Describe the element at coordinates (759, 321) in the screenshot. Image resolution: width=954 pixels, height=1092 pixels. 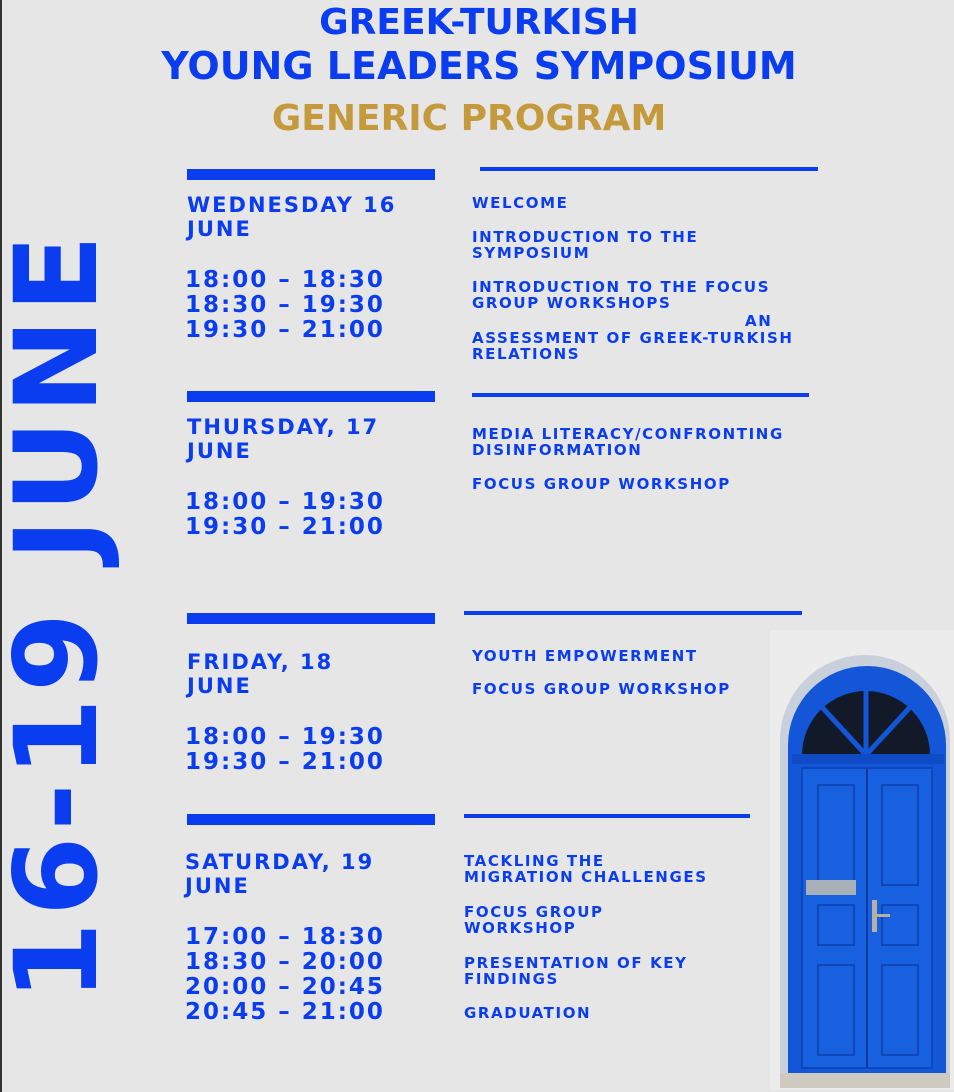
I see `activity-fragment: AN` at that location.